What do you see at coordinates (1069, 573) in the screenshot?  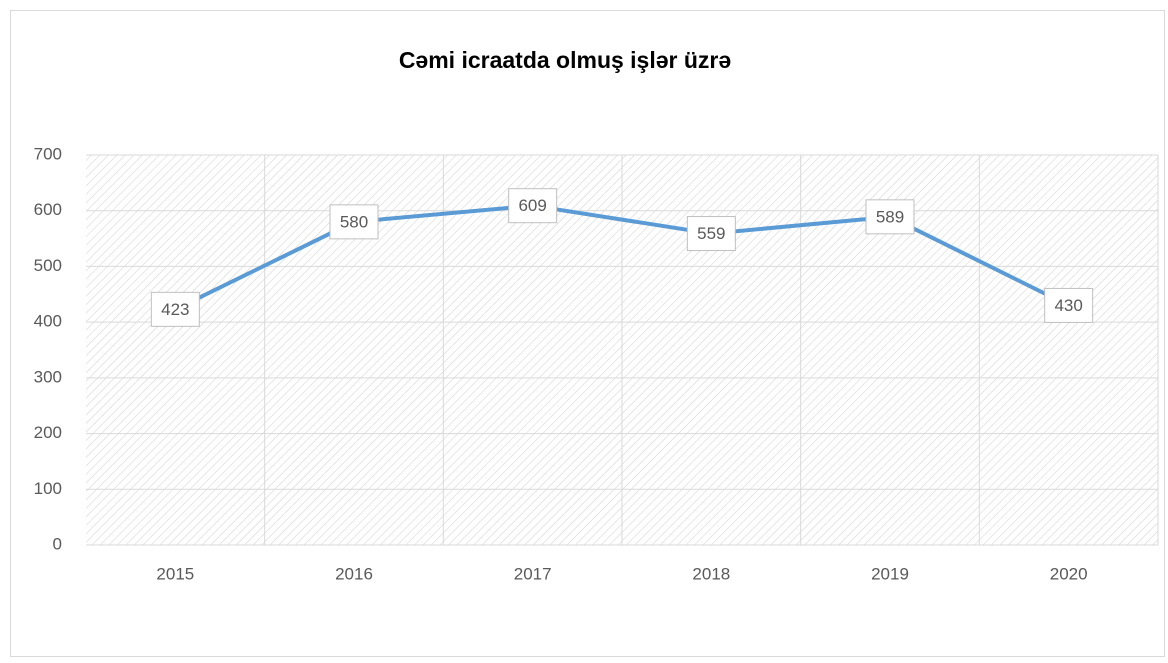 I see `x-tick-label: 2020` at bounding box center [1069, 573].